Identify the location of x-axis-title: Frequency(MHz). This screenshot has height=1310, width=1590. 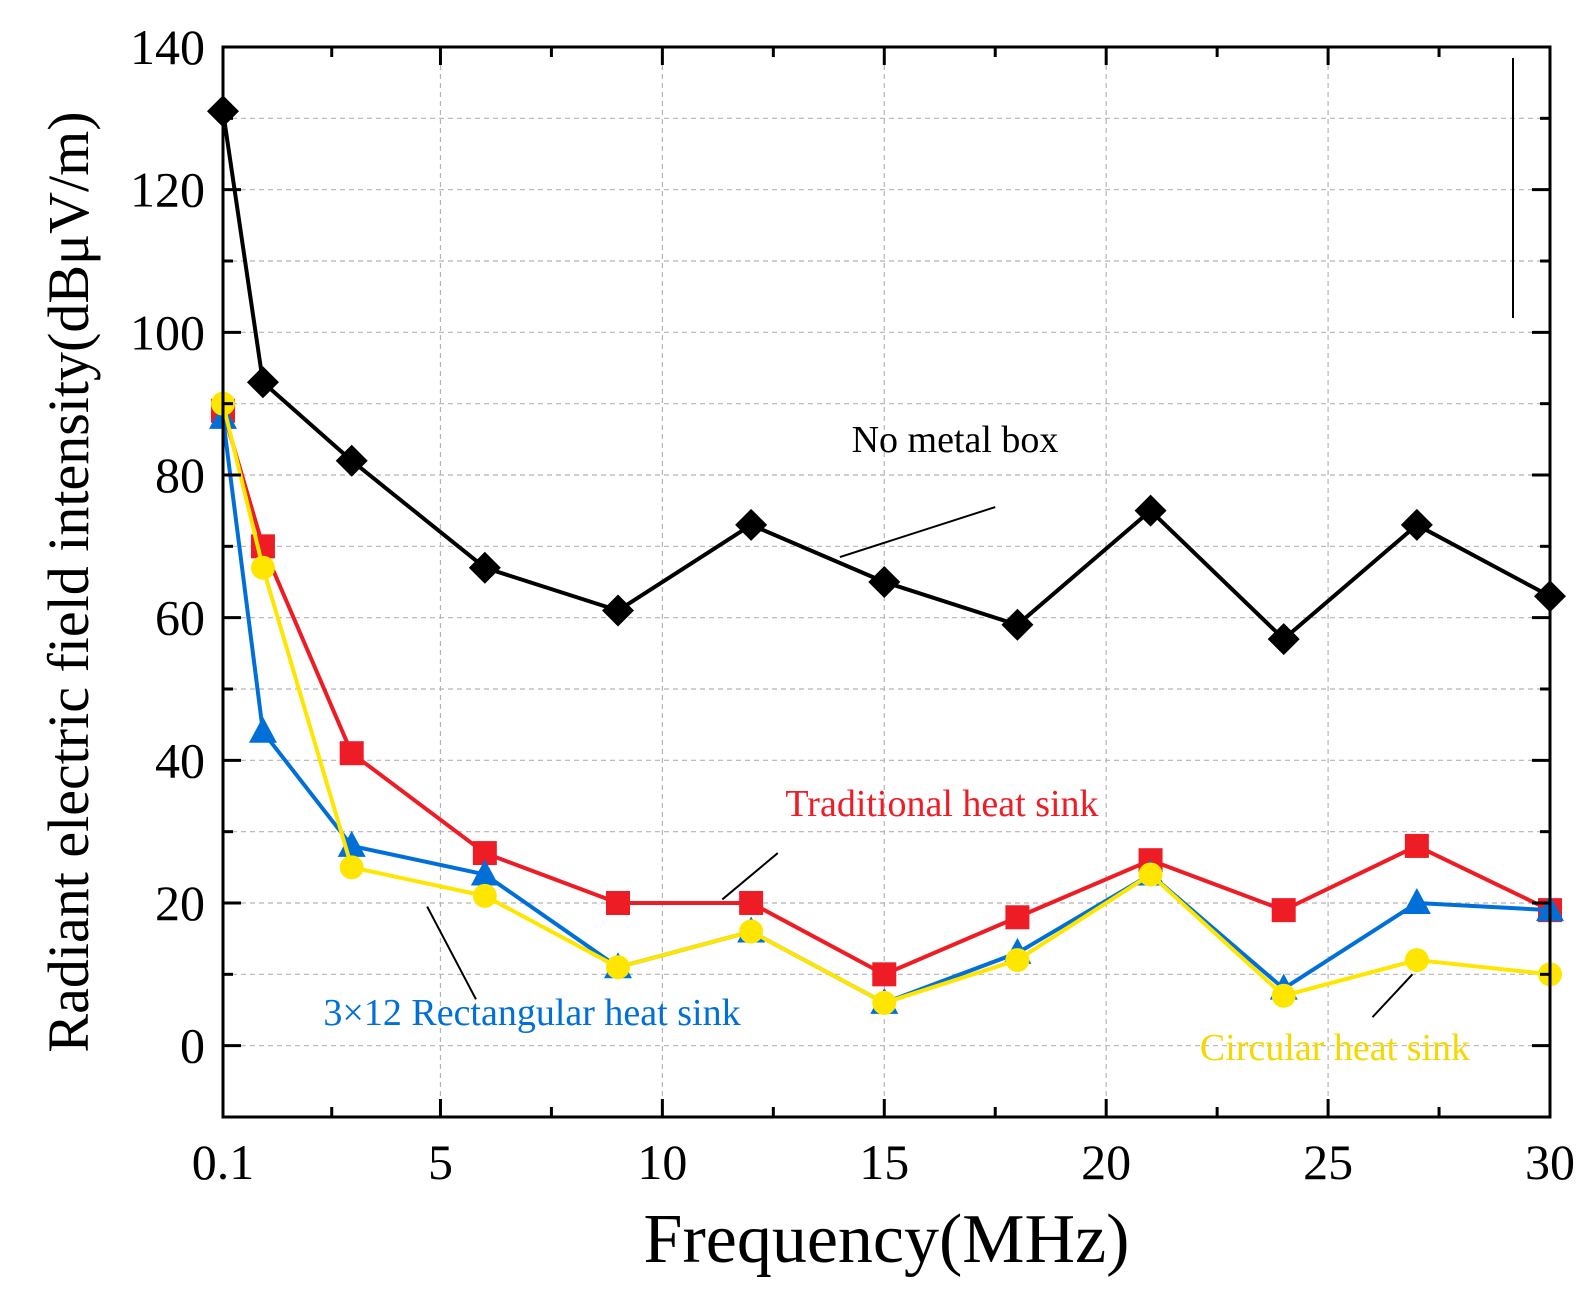
(887, 1239).